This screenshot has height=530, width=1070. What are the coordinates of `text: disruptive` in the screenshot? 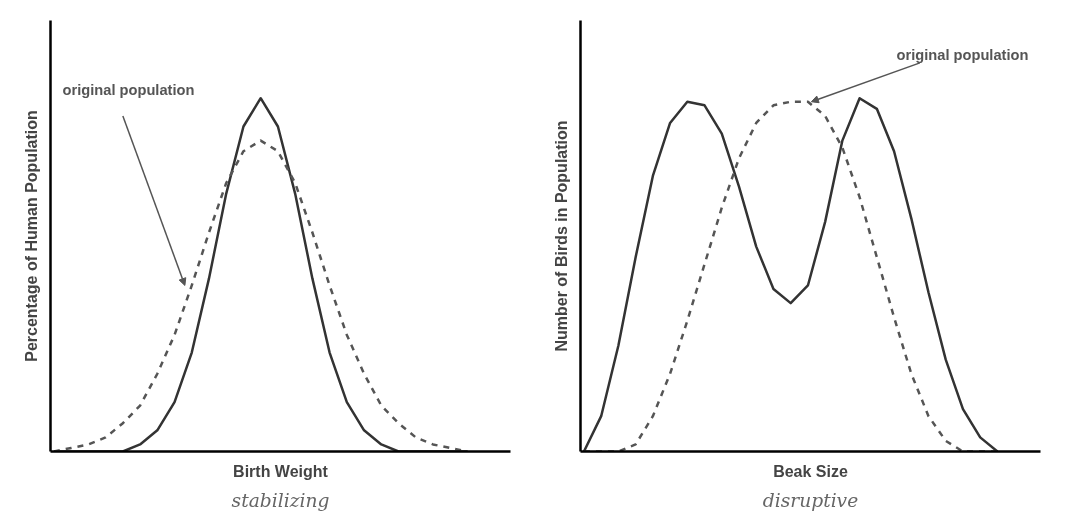 It's located at (810, 500).